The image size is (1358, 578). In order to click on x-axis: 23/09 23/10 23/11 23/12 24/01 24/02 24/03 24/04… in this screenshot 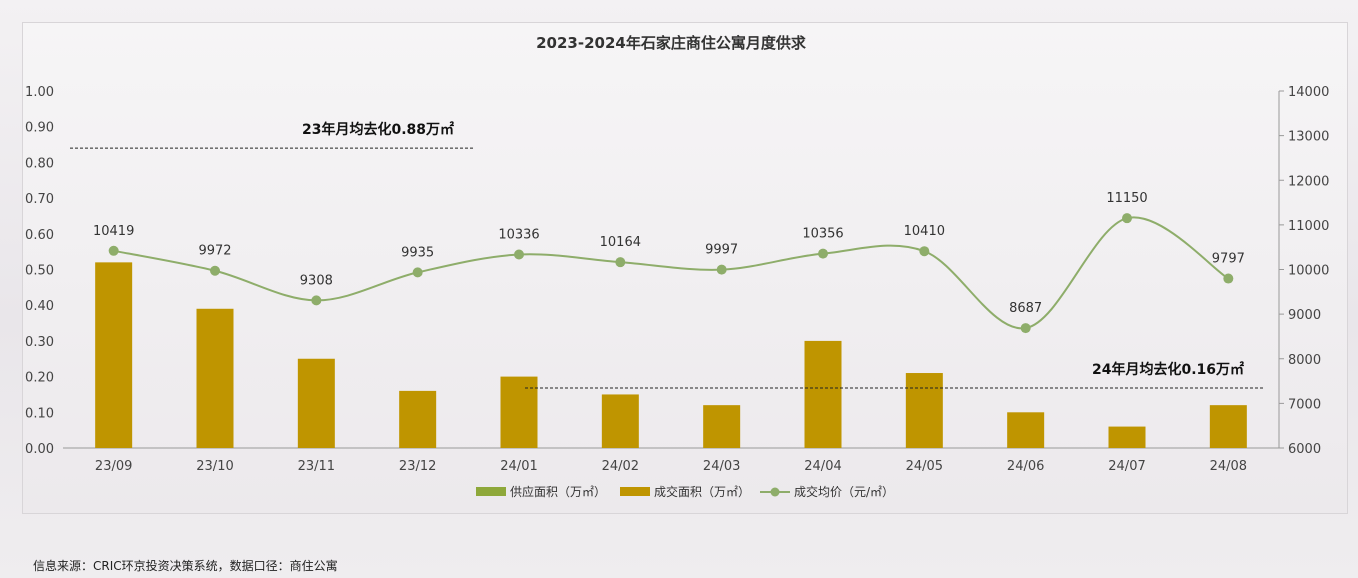, I will do `click(671, 460)`.